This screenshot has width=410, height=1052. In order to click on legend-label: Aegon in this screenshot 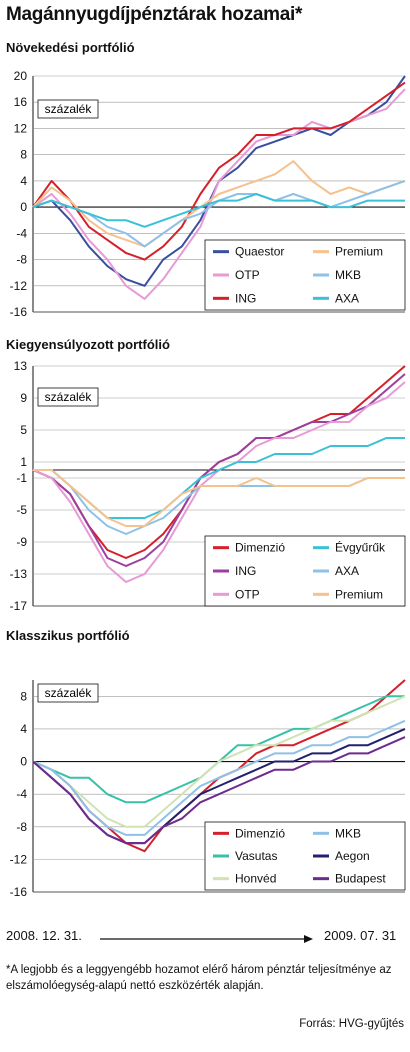, I will do `click(352, 856)`.